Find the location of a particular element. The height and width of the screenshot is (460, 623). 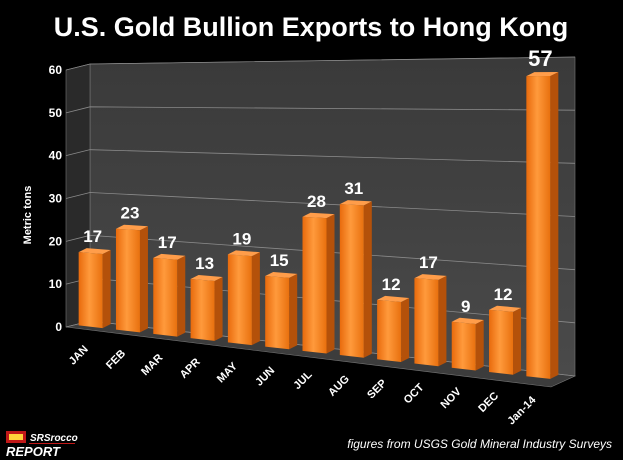

y-tick-label: 60 is located at coordinates (56, 70).